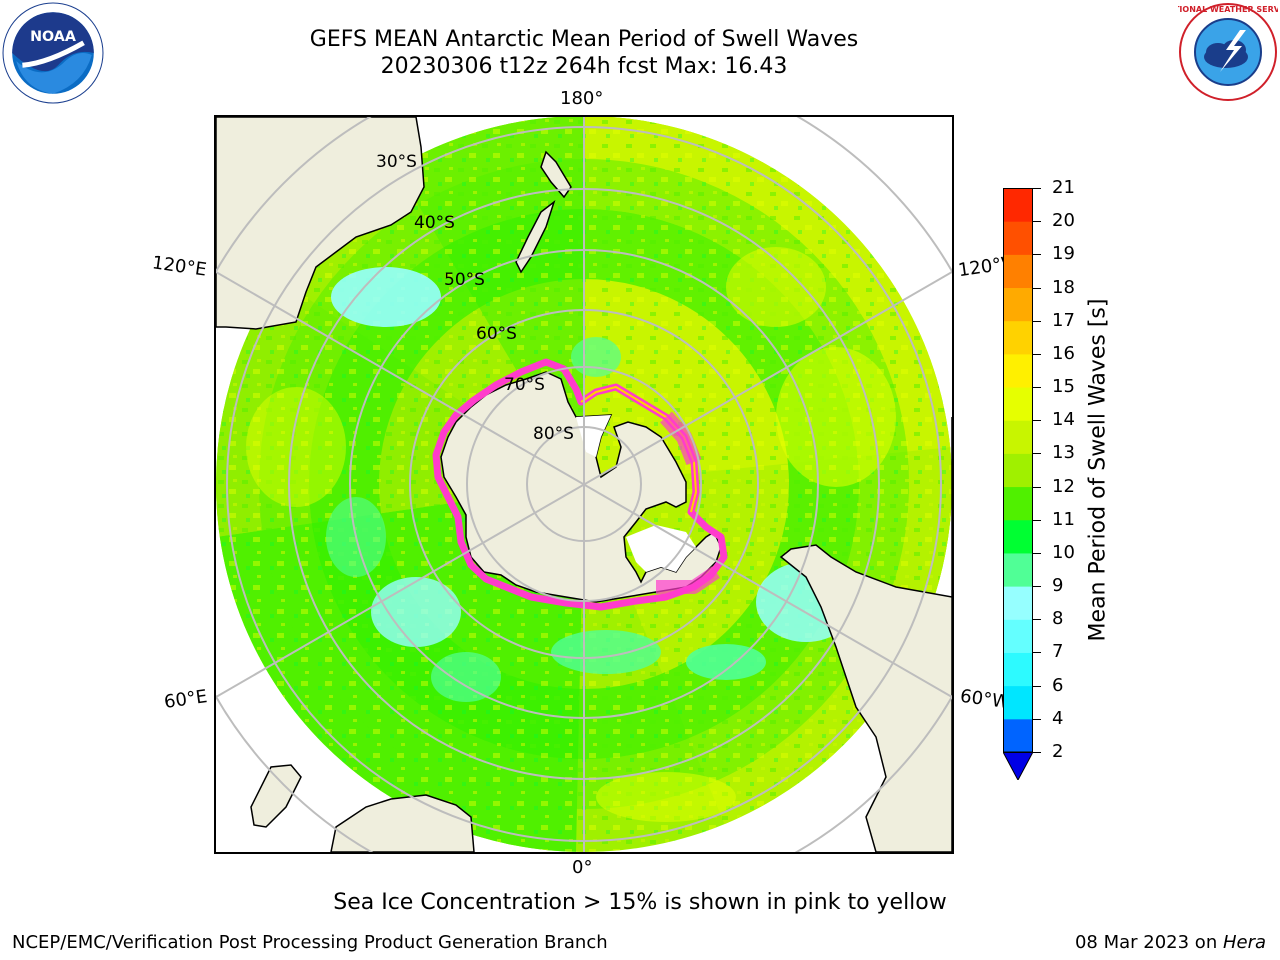  What do you see at coordinates (1063, 254) in the screenshot?
I see `colorbar-tick-label: 19` at bounding box center [1063, 254].